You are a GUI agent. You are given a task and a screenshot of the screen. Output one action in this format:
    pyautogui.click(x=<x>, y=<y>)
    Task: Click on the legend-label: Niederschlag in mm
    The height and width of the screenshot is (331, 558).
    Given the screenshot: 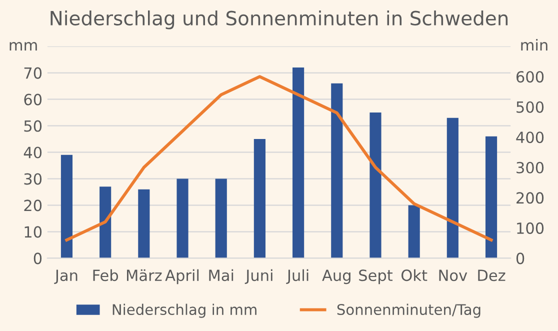 What is the action you would take?
    pyautogui.click(x=184, y=311)
    